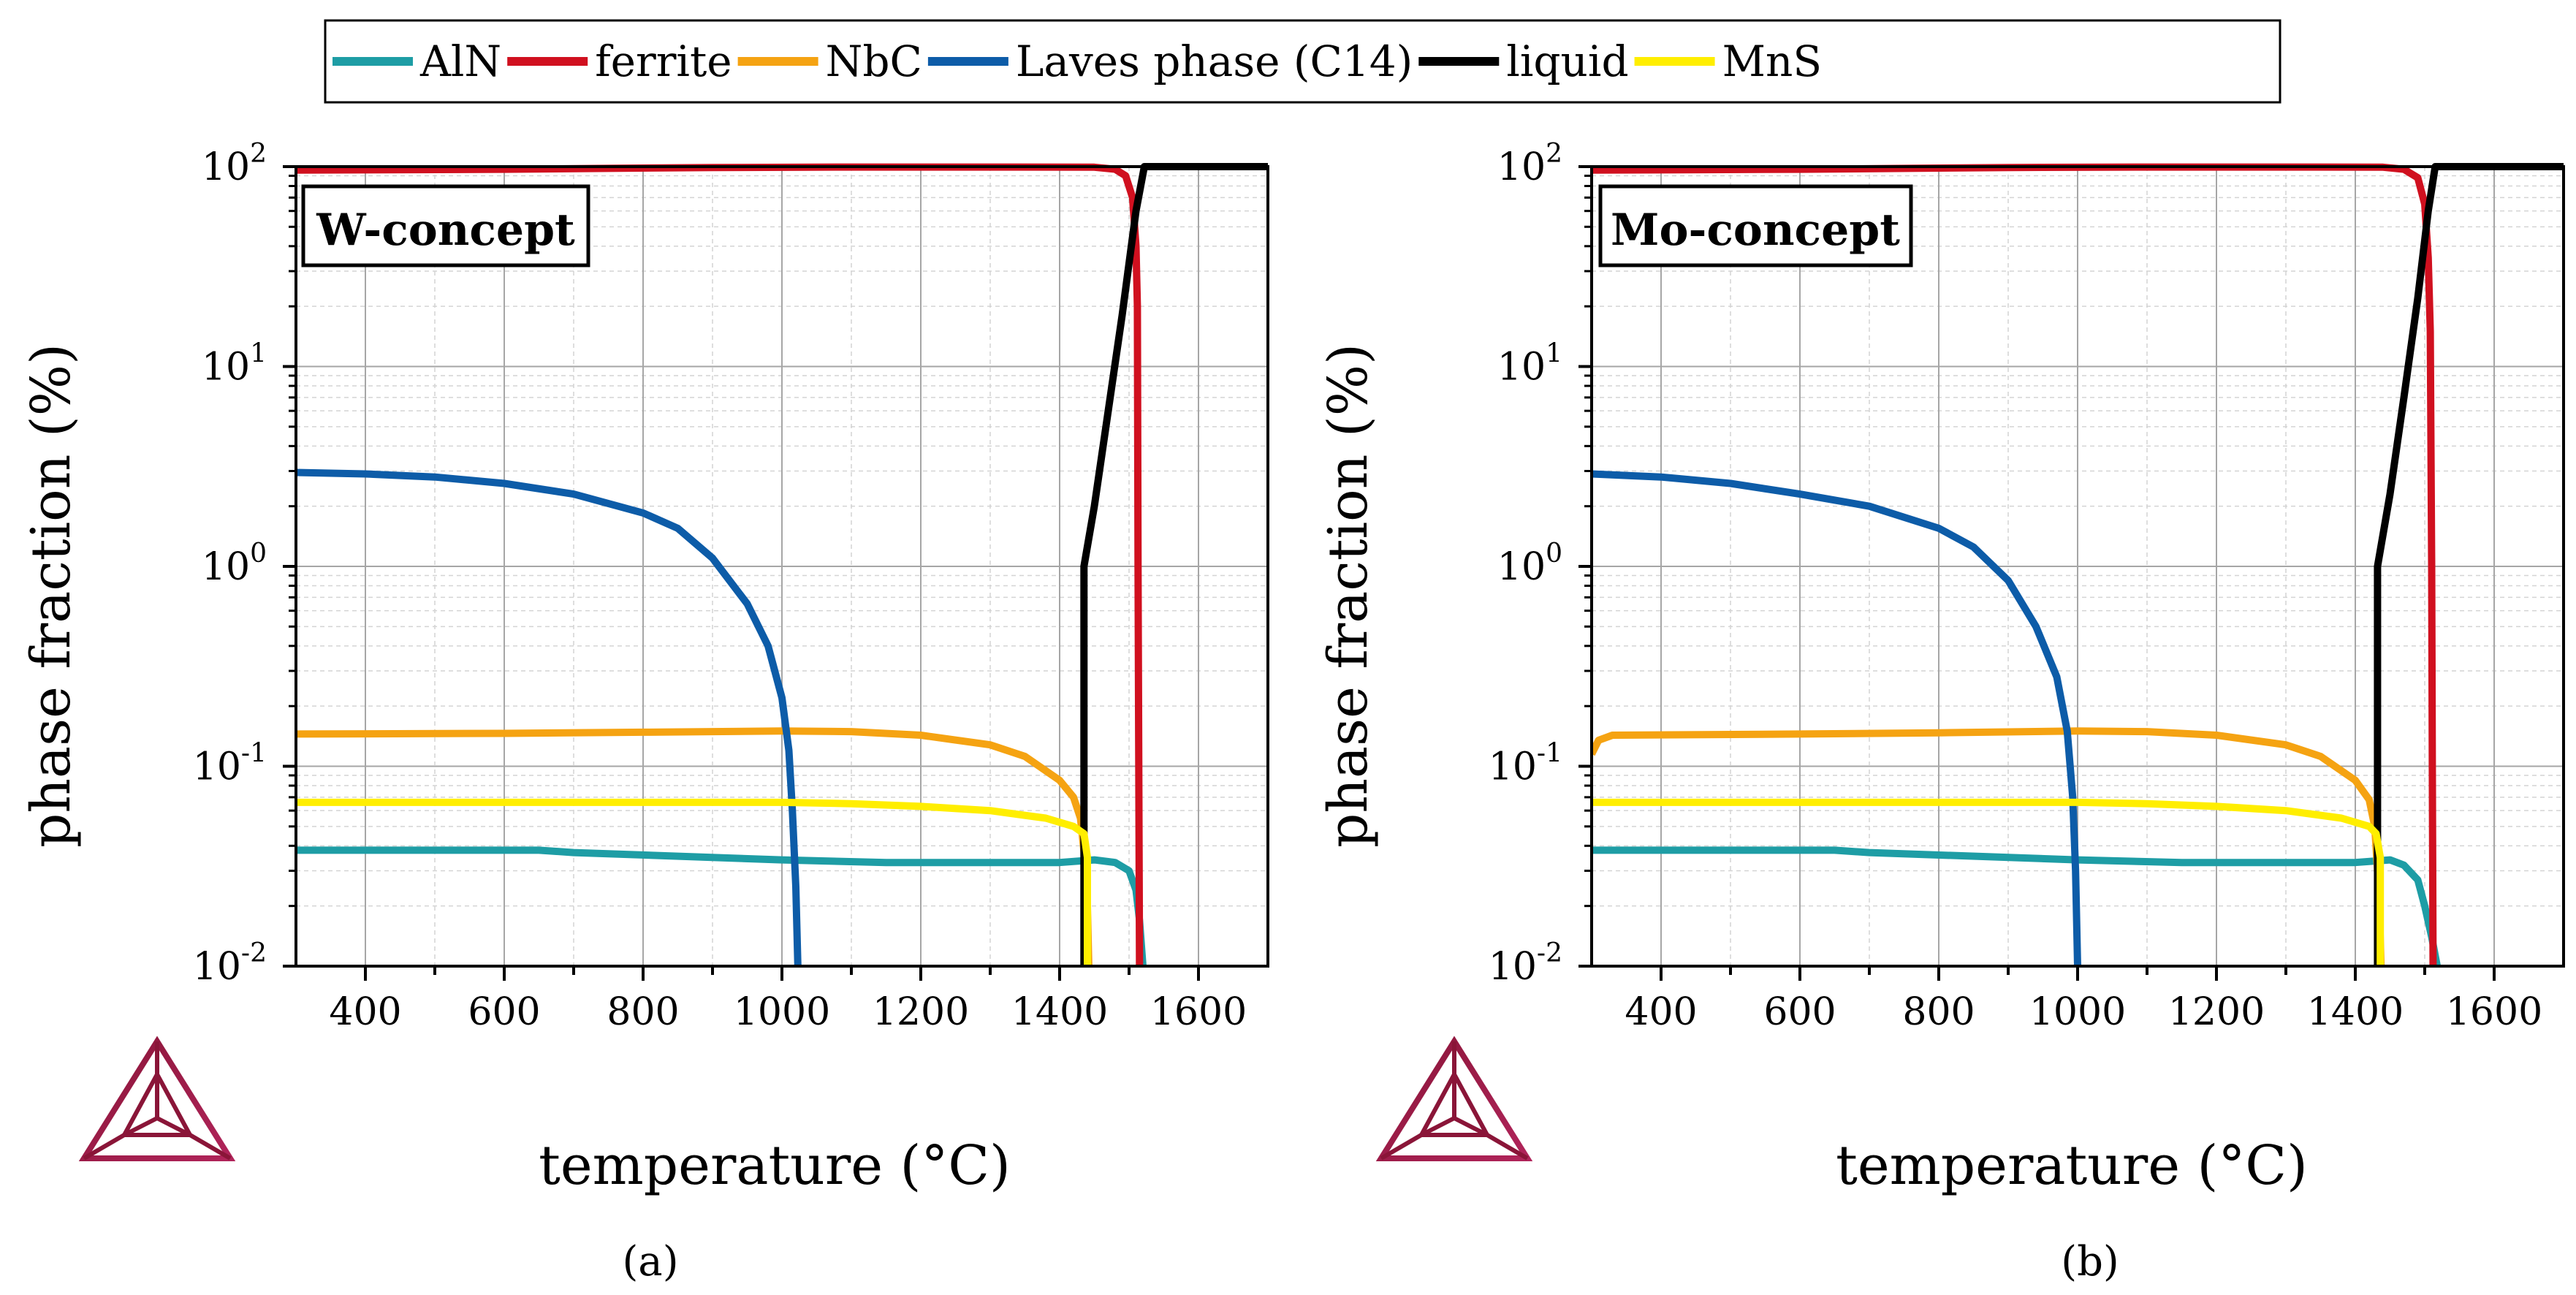 This screenshot has width=2576, height=1295. What do you see at coordinates (1214, 61) in the screenshot?
I see `legend-label: Laves phase (C14)` at bounding box center [1214, 61].